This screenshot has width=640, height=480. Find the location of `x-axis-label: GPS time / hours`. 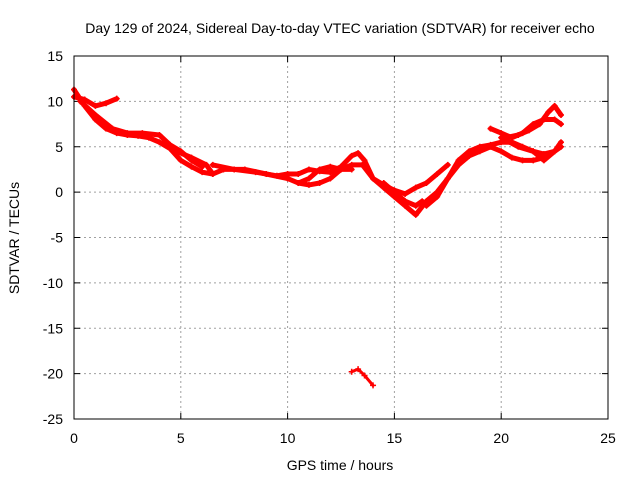

x-axis-label: GPS time / hours is located at coordinates (340, 465).